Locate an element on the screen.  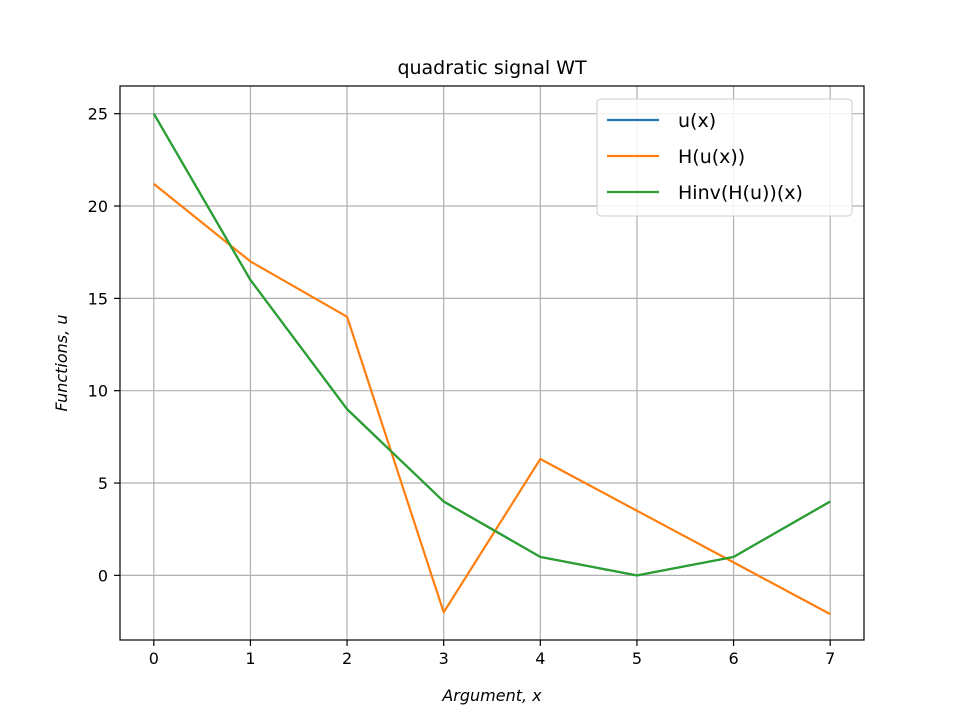
legend-label: u(x) is located at coordinates (697, 121).